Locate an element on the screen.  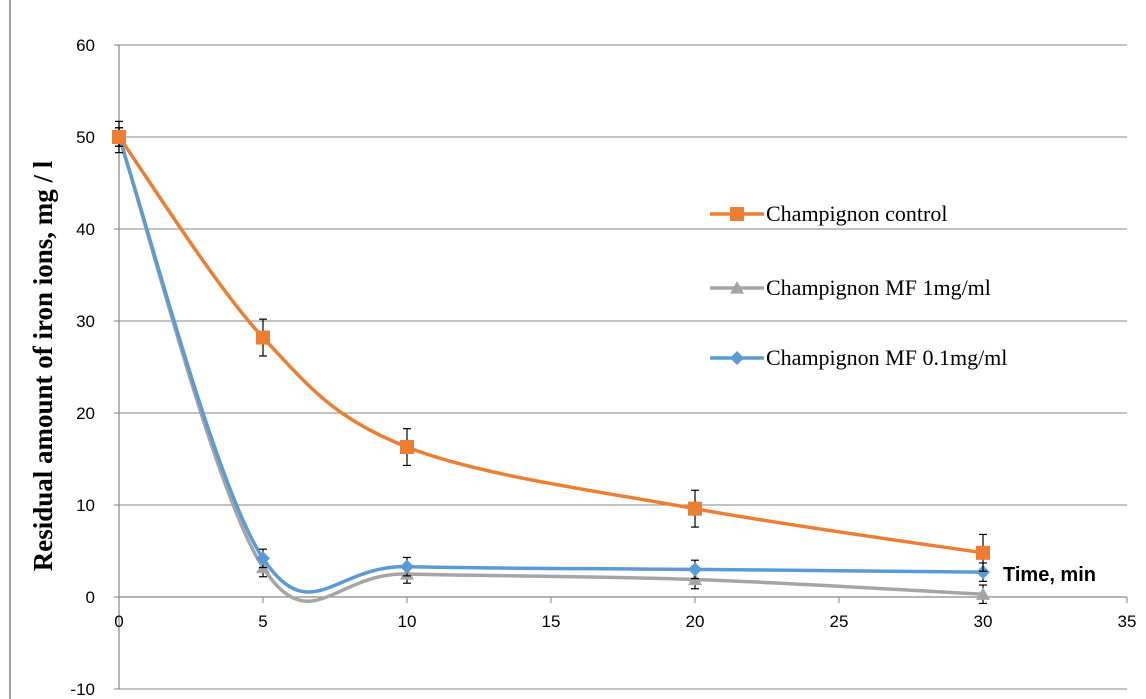
legend-entry: Champignon MF 1mg/ml is located at coordinates (850, 287).